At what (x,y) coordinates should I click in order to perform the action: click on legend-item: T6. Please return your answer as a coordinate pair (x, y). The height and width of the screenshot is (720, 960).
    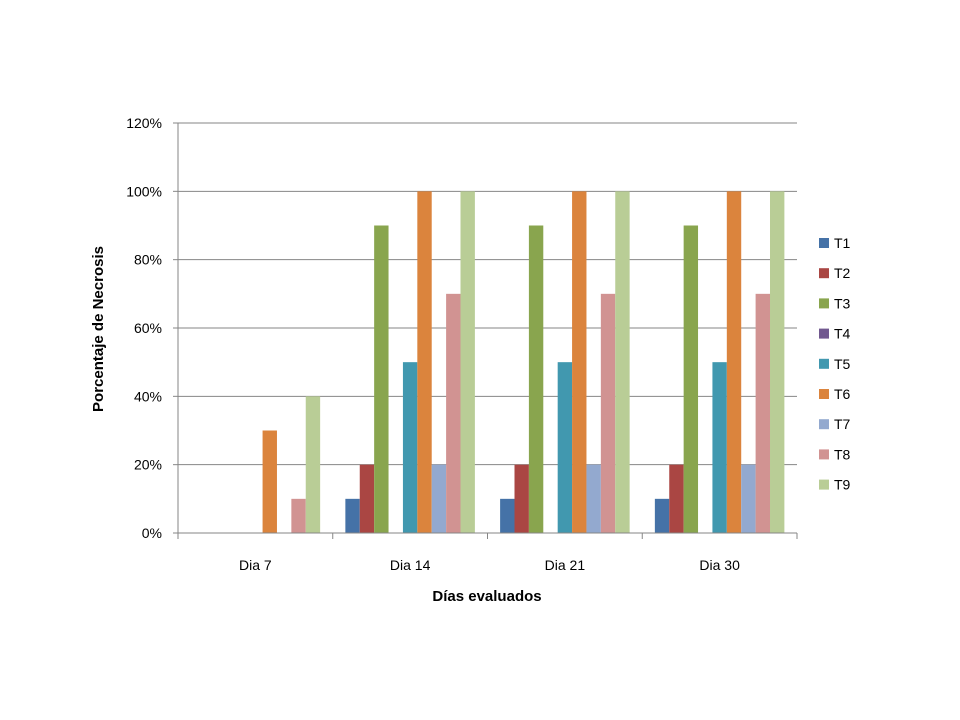
    Looking at the image, I should click on (835, 394).